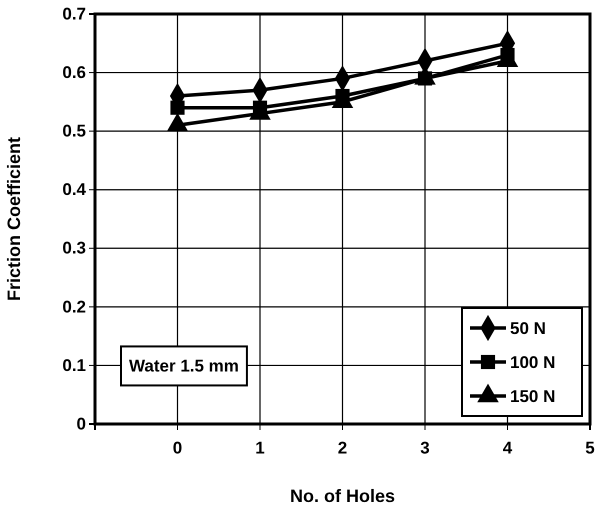  I want to click on y-axis-title: Friction Coefficient, so click(14, 219).